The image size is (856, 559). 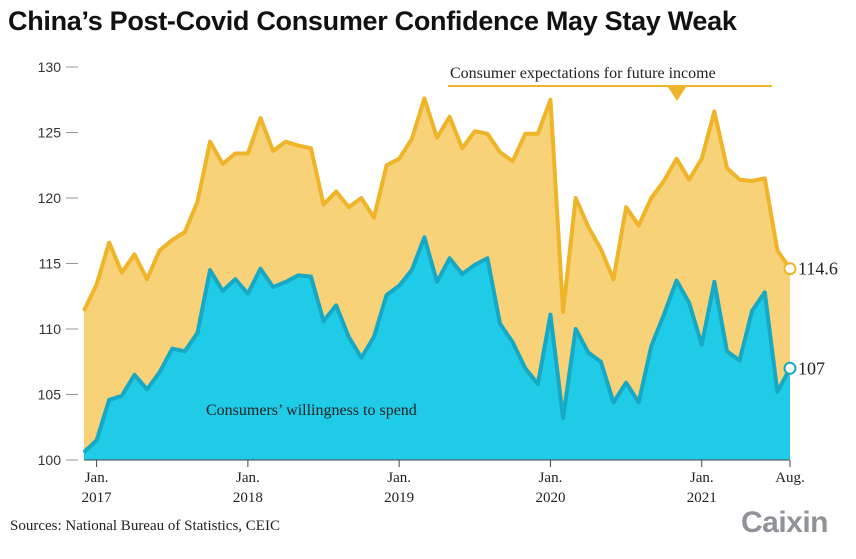 I want to click on x-tick-year: 2018, so click(x=248, y=498).